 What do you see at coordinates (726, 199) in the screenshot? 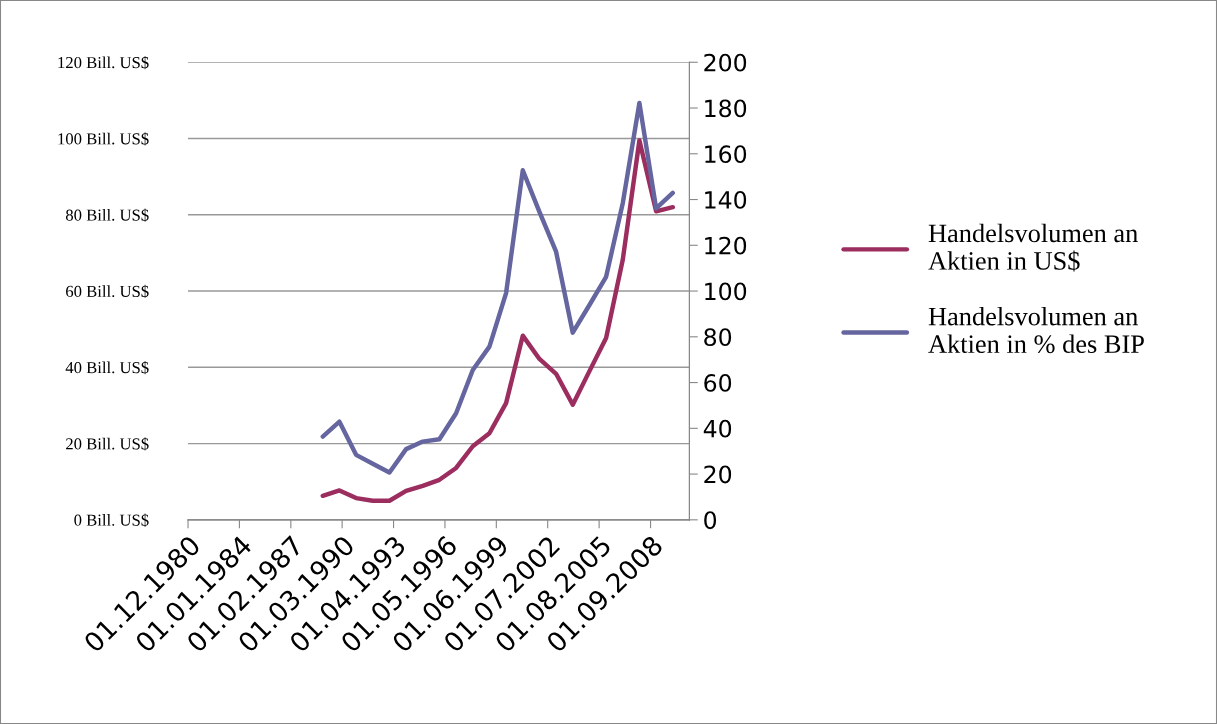
I see `y2-tick-label: 140` at bounding box center [726, 199].